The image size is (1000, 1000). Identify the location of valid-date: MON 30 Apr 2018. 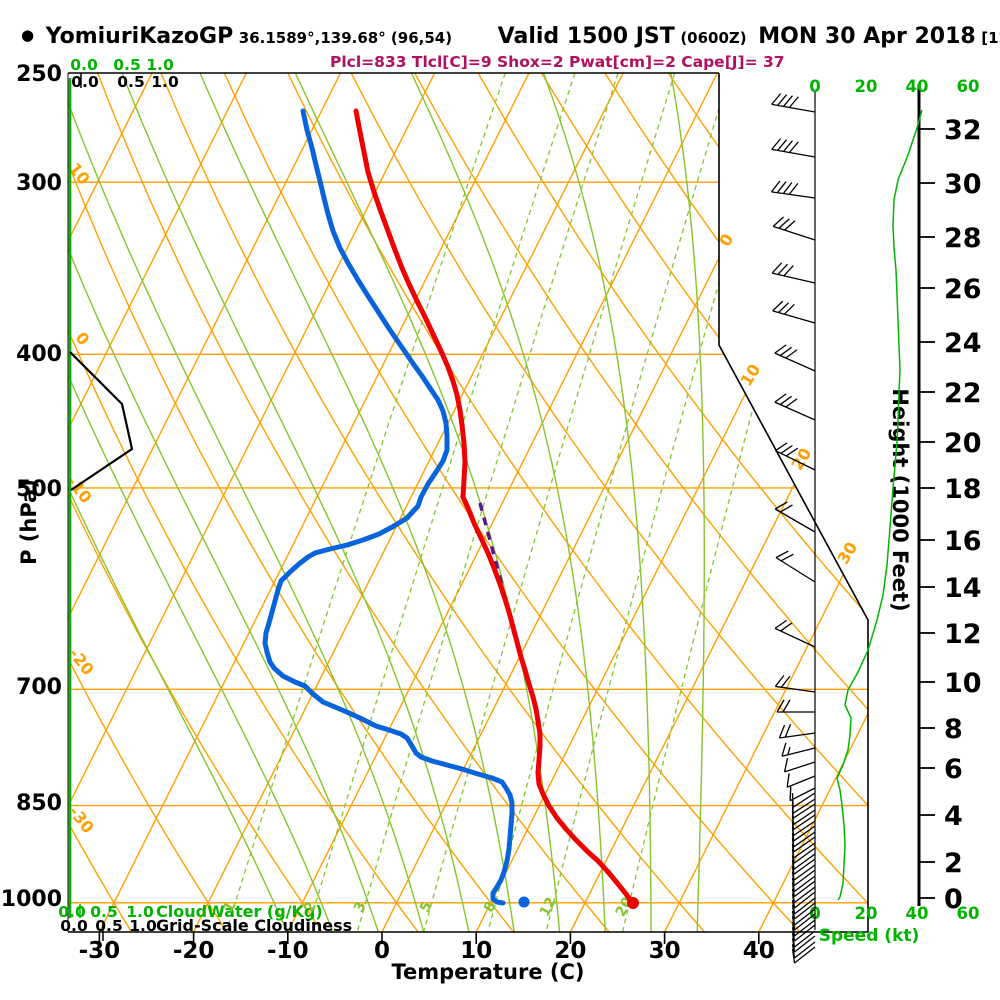
(867, 36).